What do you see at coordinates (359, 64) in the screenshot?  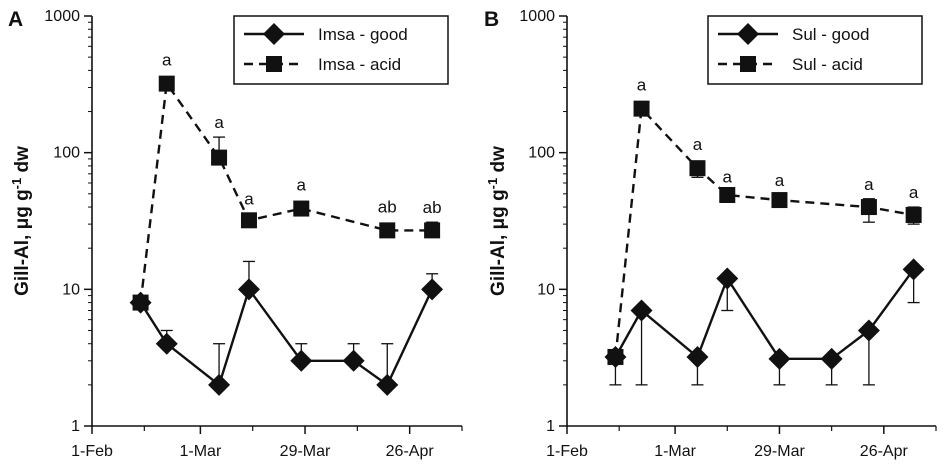 I see `legend-label: Imsa - acid` at bounding box center [359, 64].